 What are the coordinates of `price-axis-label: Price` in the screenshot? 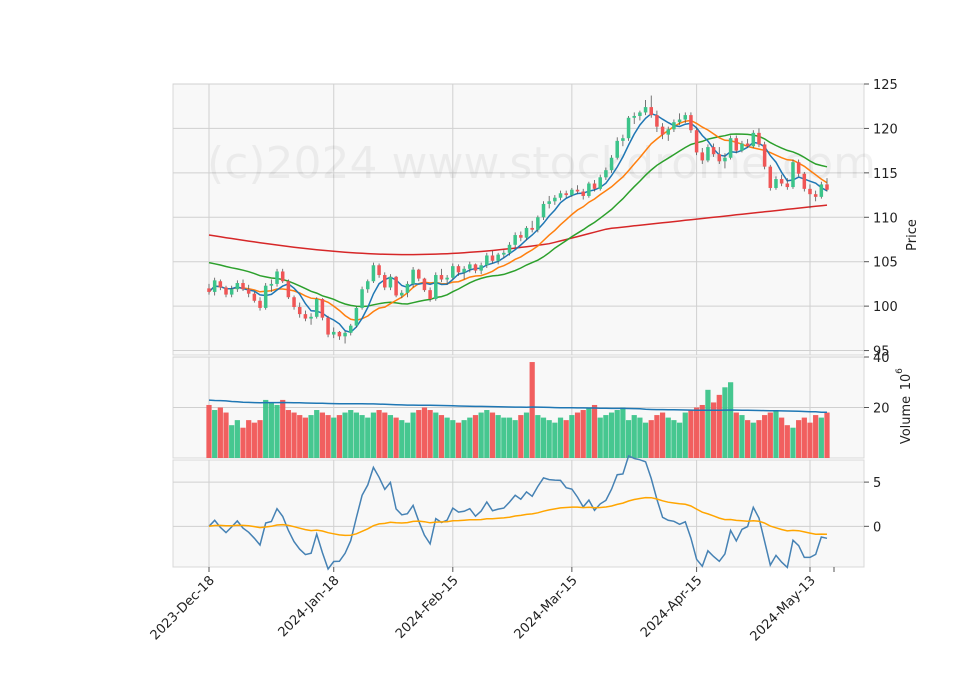 It's located at (912, 235).